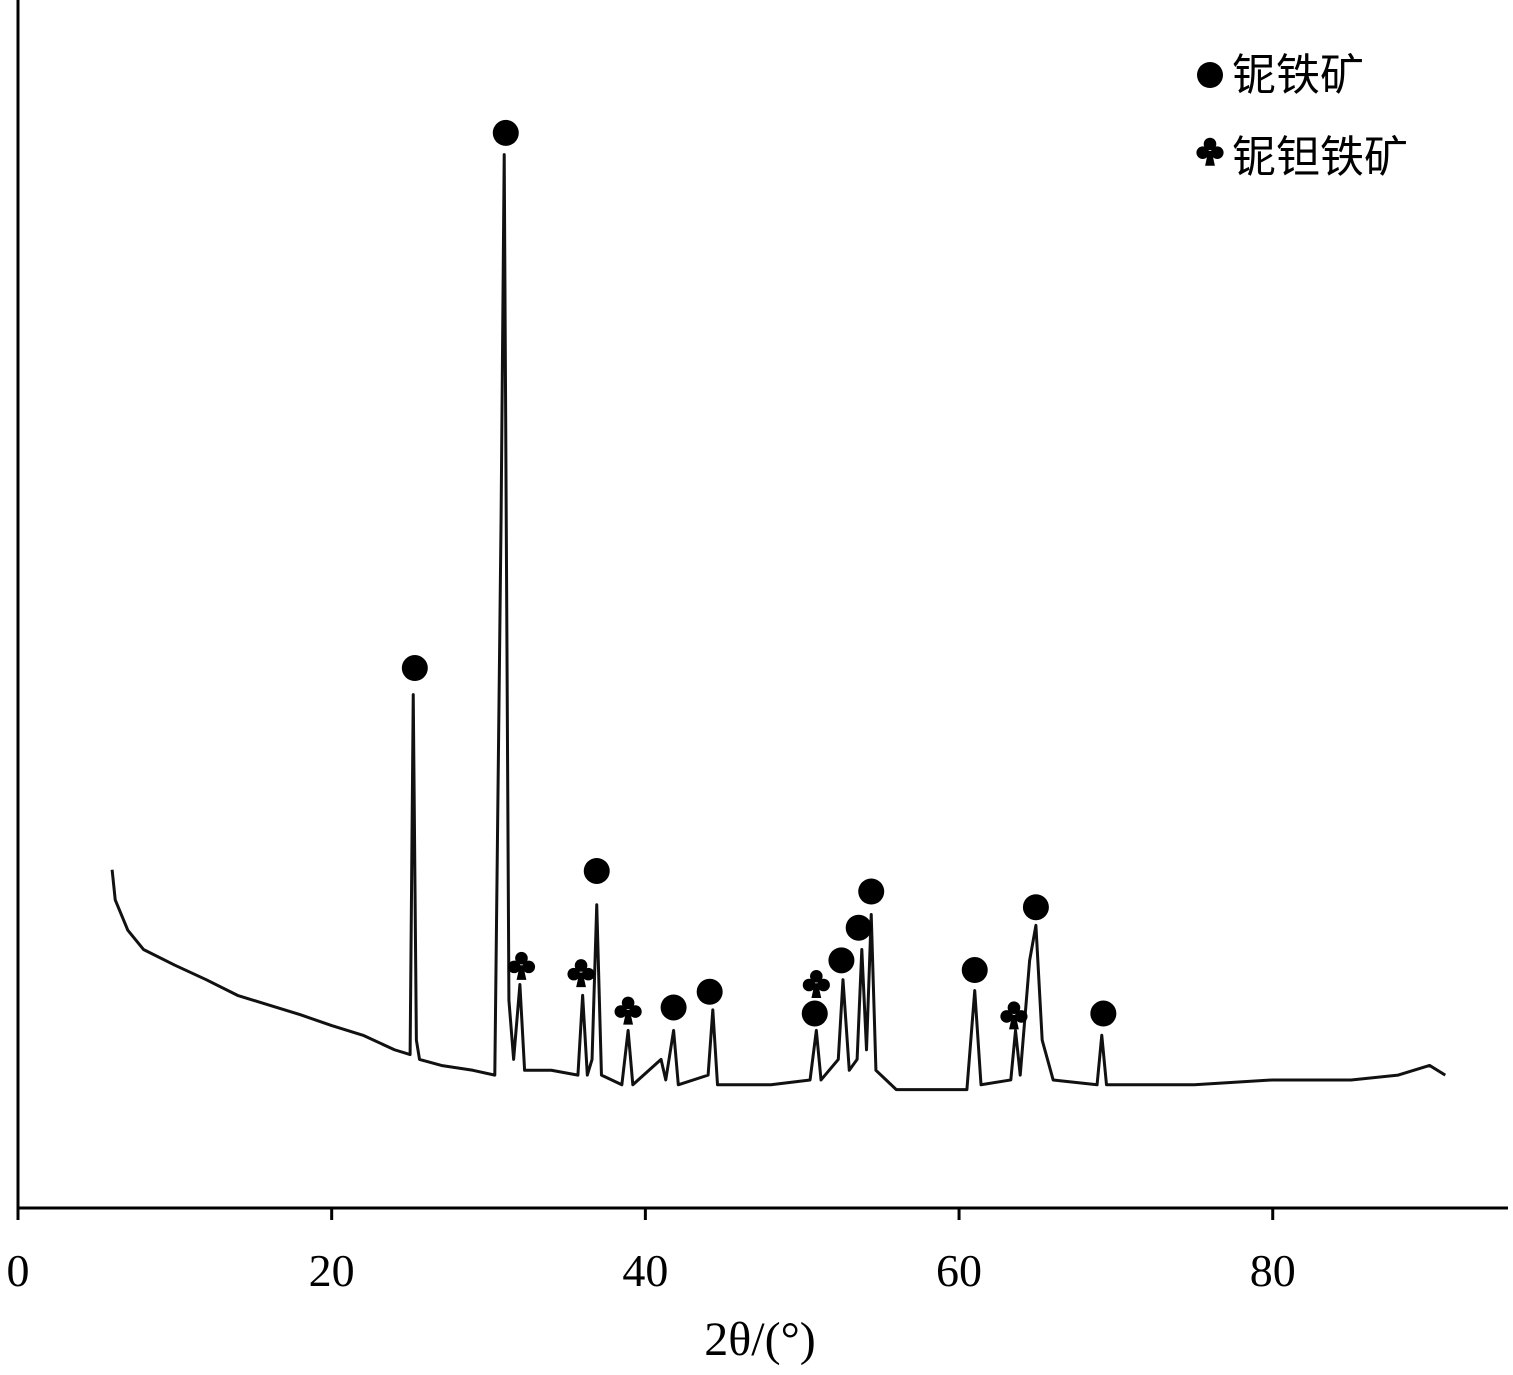  I want to click on x-axis-label: 2θ/(°), so click(760, 1339).